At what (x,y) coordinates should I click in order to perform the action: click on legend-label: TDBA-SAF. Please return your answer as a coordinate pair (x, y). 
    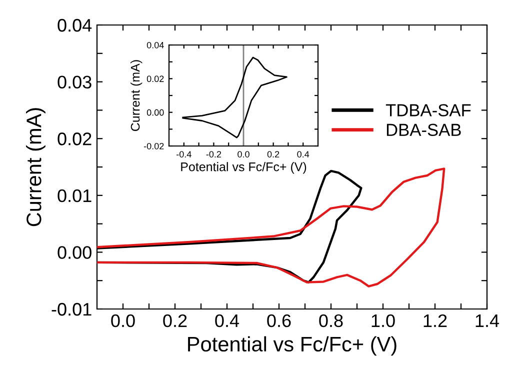
    Looking at the image, I should click on (428, 110).